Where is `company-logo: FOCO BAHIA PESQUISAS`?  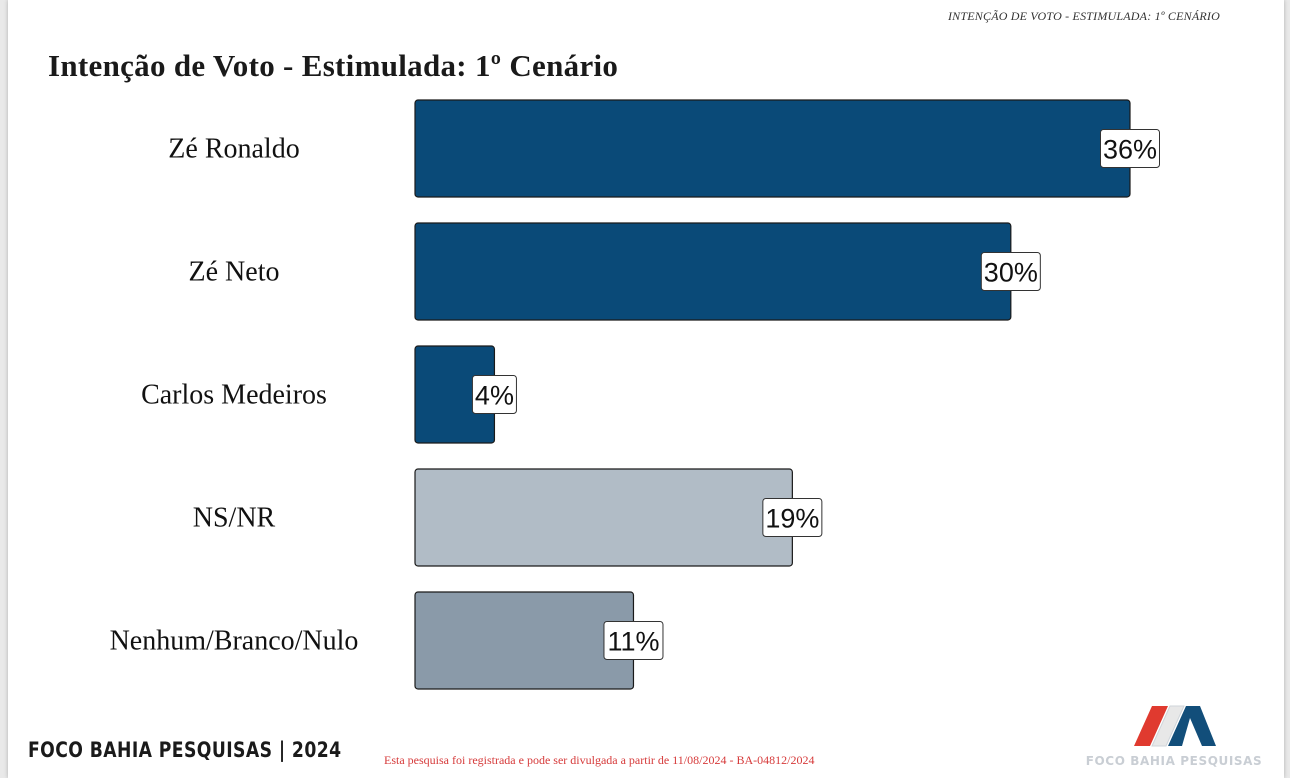
company-logo: FOCO BAHIA PESQUISAS is located at coordinates (1174, 735).